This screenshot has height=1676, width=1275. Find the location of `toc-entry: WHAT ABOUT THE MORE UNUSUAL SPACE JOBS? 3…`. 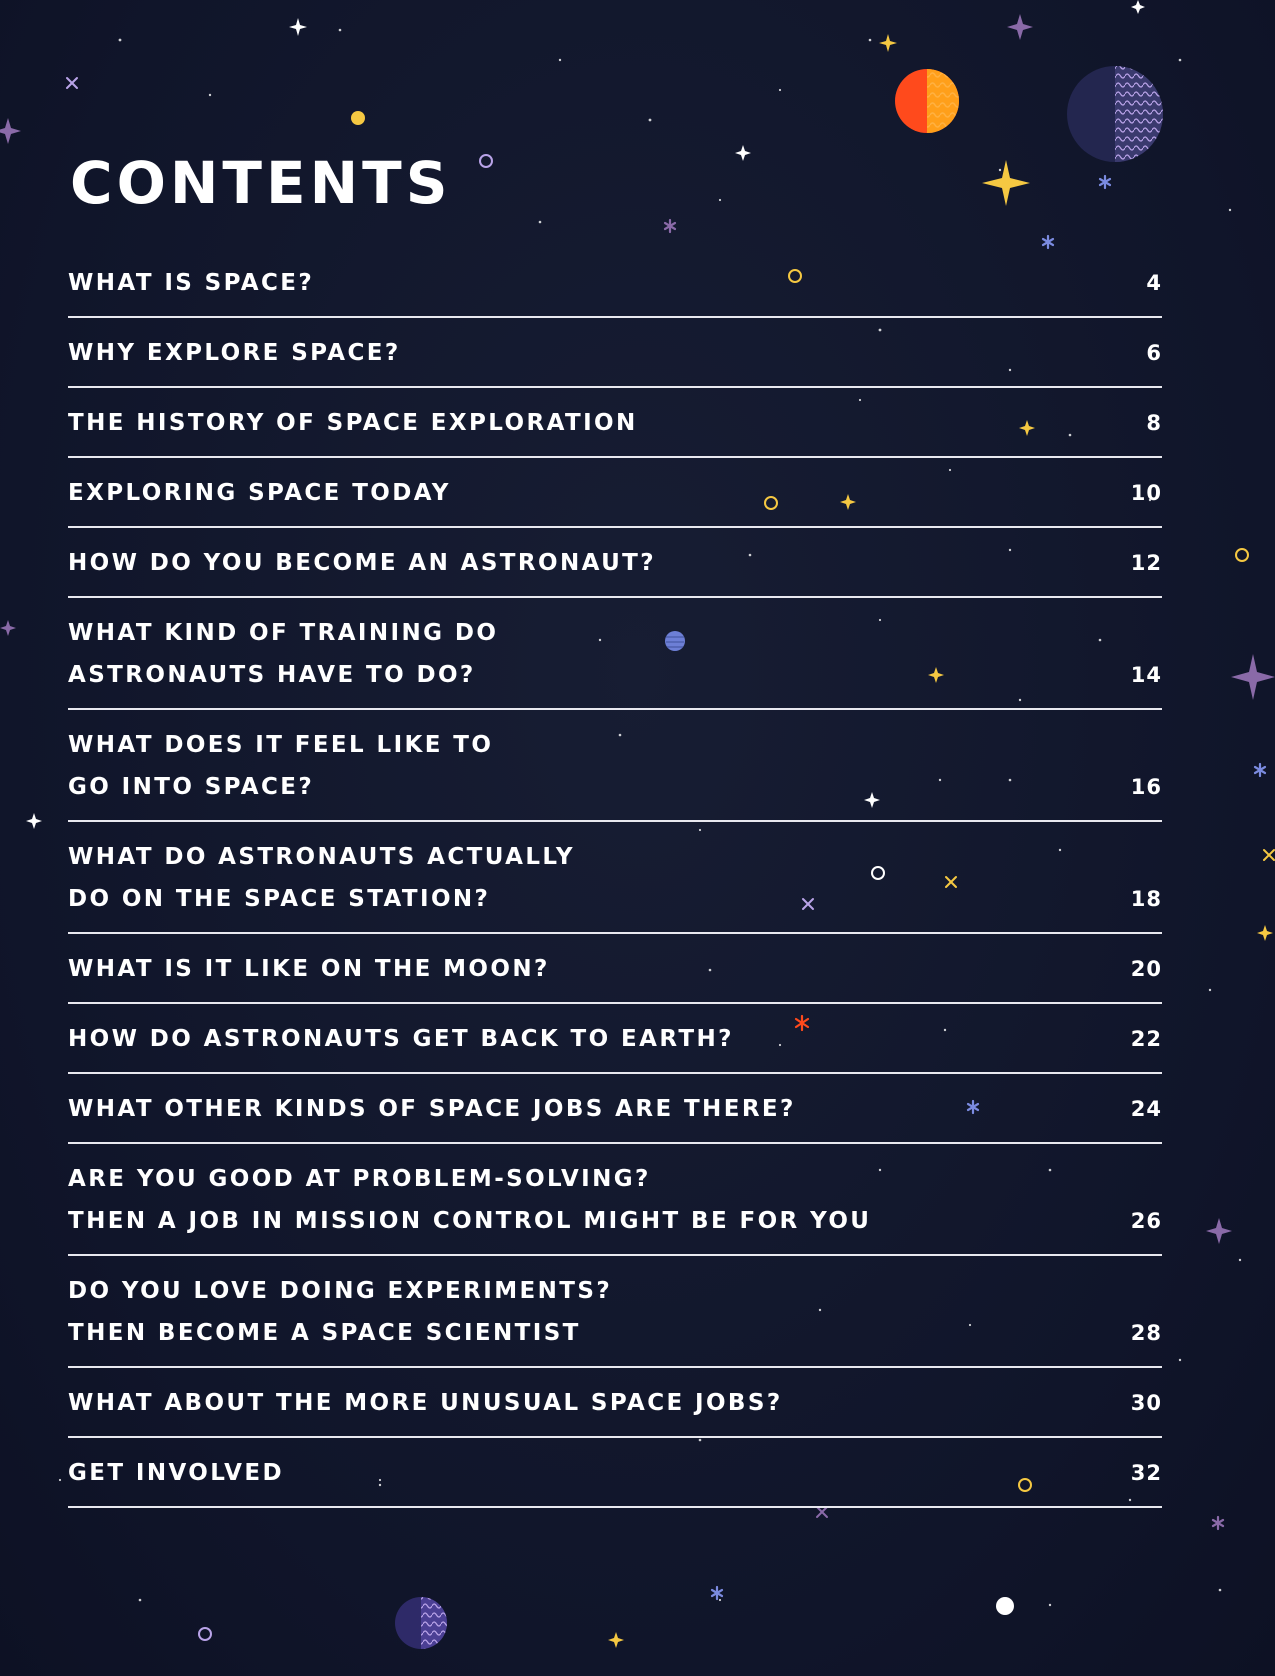

toc-entry: WHAT ABOUT THE MORE UNUSUAL SPACE JOBS? 3… is located at coordinates (615, 1403).